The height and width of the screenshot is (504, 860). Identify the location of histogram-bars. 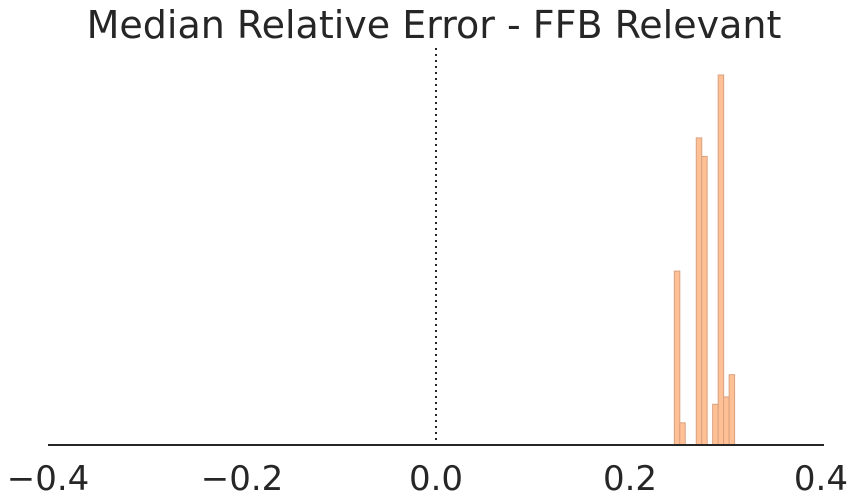
(704, 260).